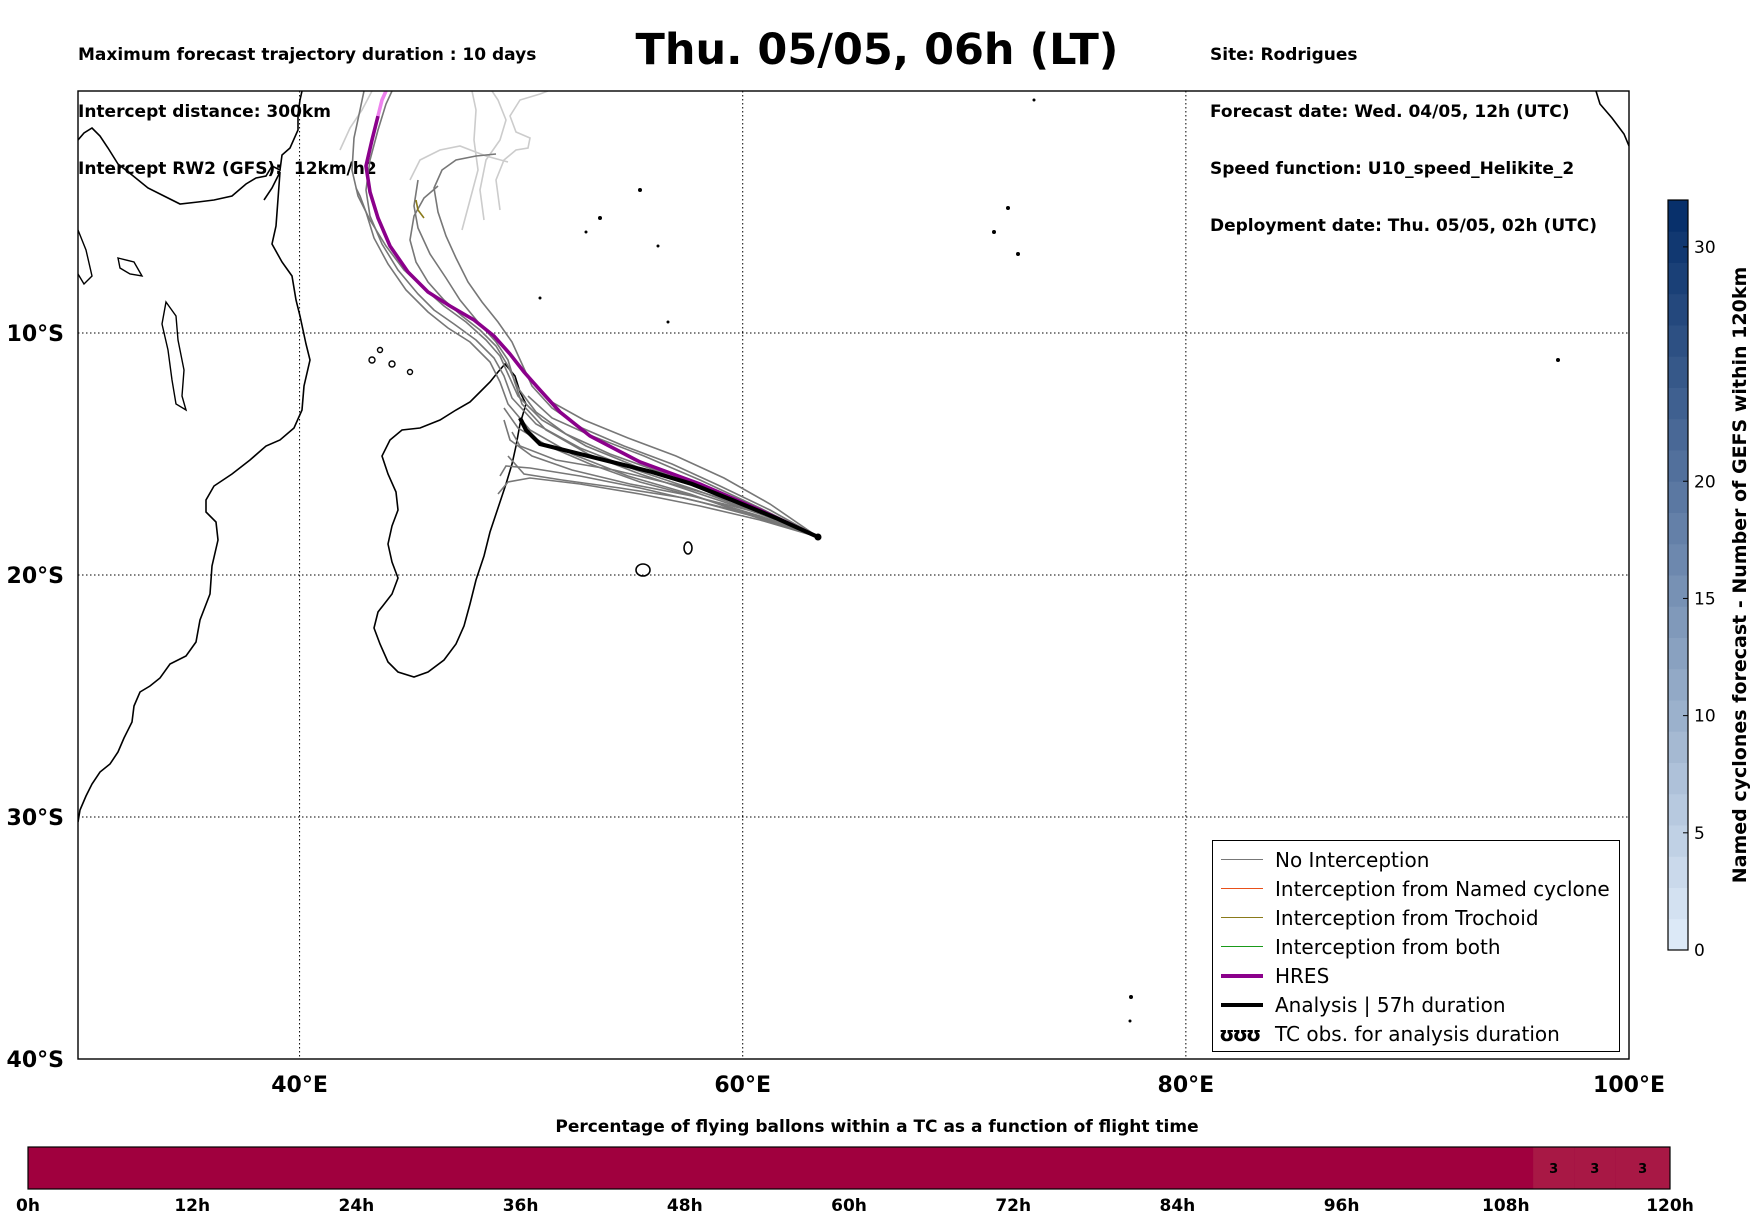 Image resolution: width=1754 pixels, height=1223 pixels. I want to click on legend-label: Analysis | 57h duration, so click(1390, 1005).